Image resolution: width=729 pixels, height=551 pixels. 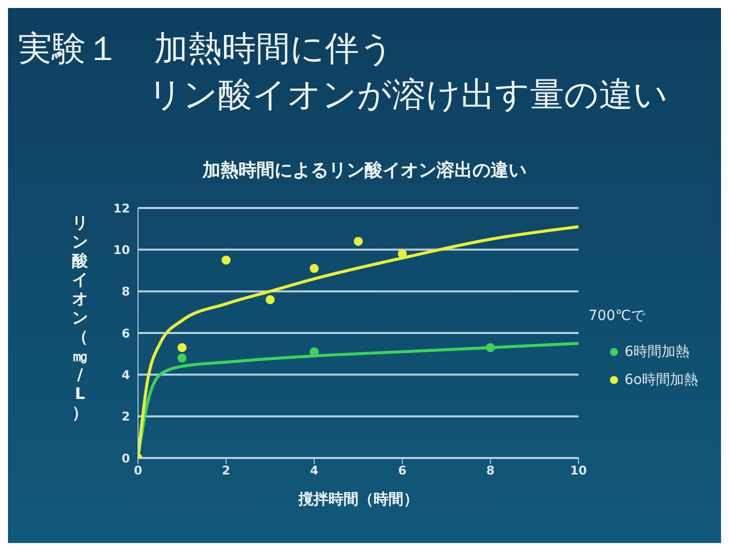 I want to click on y-tick-label: 4, so click(x=126, y=375).